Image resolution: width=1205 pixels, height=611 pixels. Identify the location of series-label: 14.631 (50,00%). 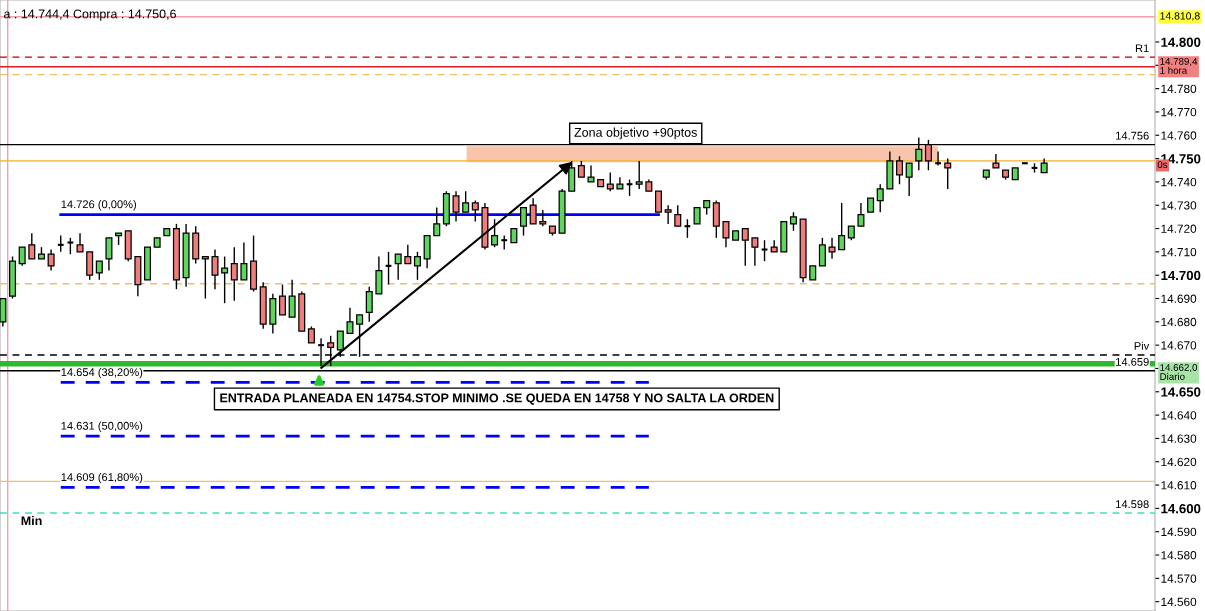
(102, 426).